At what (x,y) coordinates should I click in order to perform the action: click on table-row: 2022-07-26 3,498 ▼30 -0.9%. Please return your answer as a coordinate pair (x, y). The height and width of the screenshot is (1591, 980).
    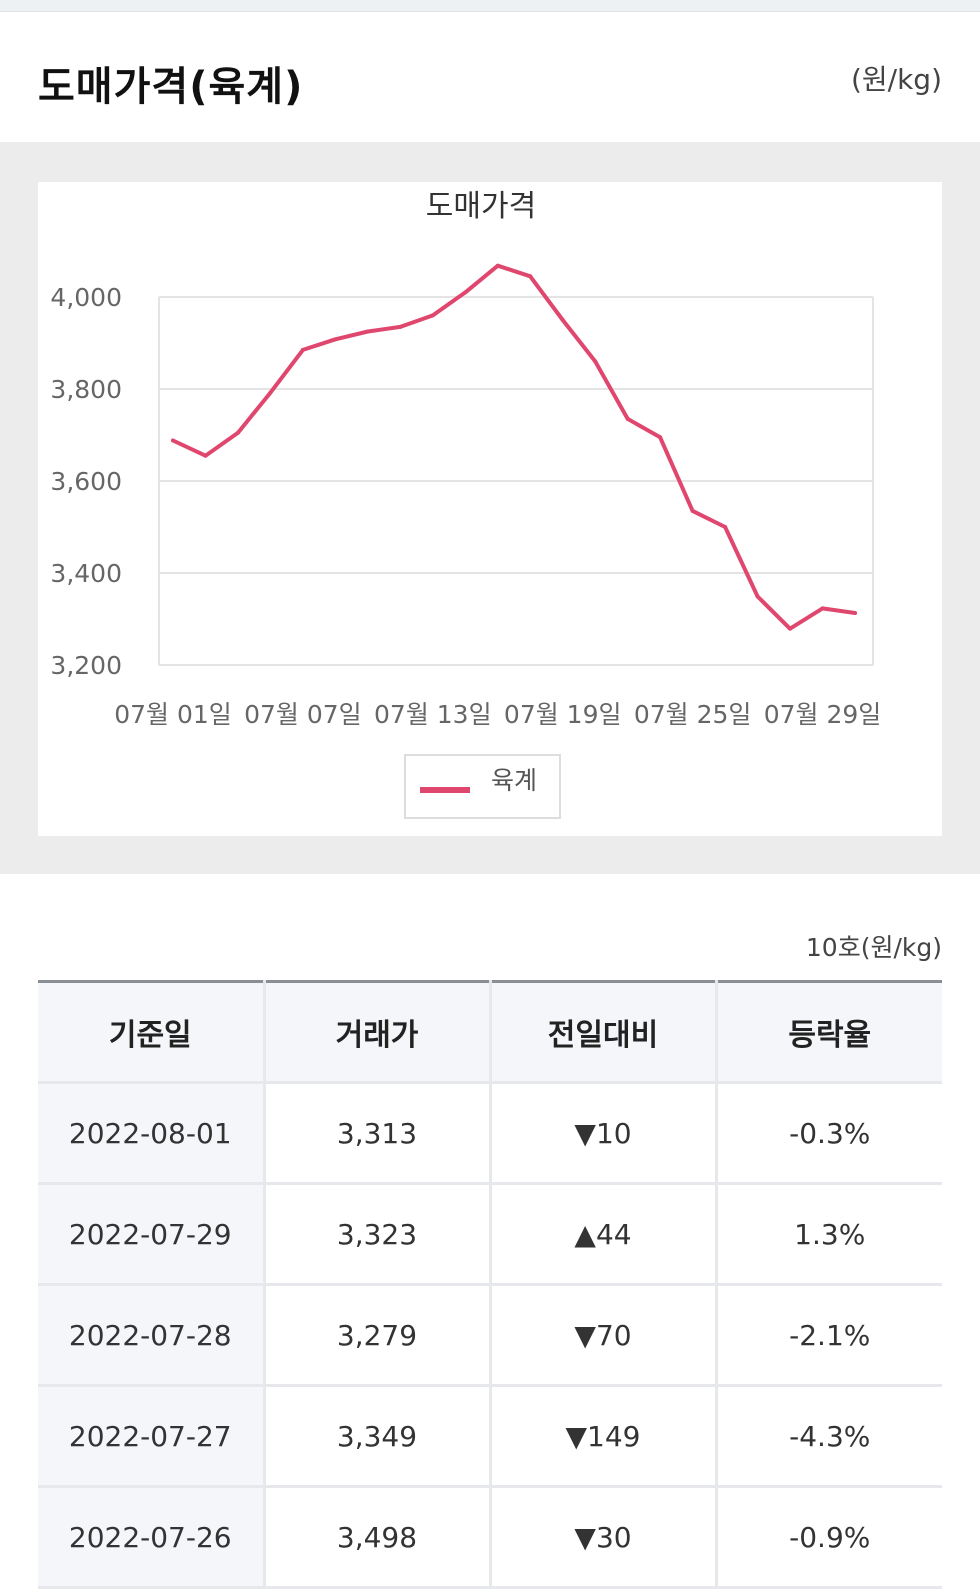
    Looking at the image, I should click on (490, 1537).